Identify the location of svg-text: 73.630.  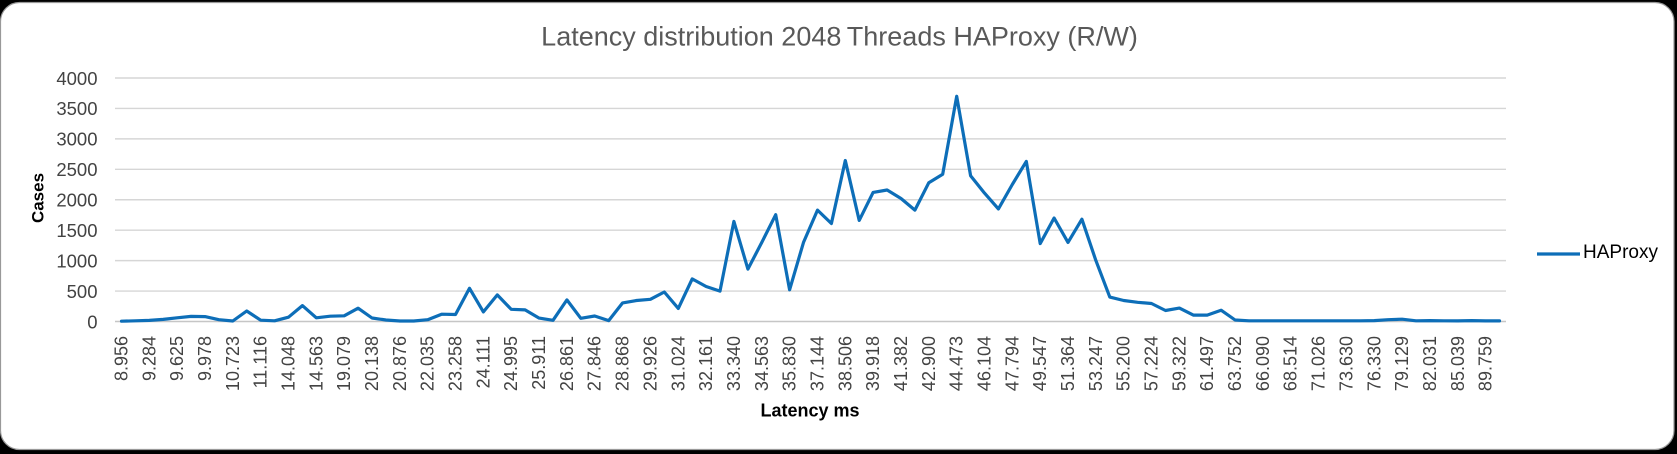
(1346, 363).